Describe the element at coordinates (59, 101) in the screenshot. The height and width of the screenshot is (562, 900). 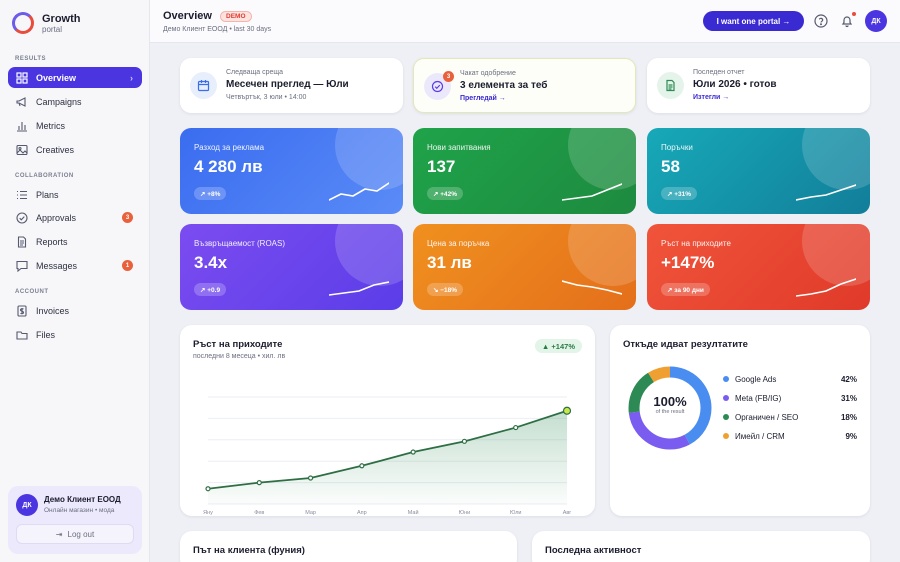
I see `sidebar-item-label: Campaigns` at that location.